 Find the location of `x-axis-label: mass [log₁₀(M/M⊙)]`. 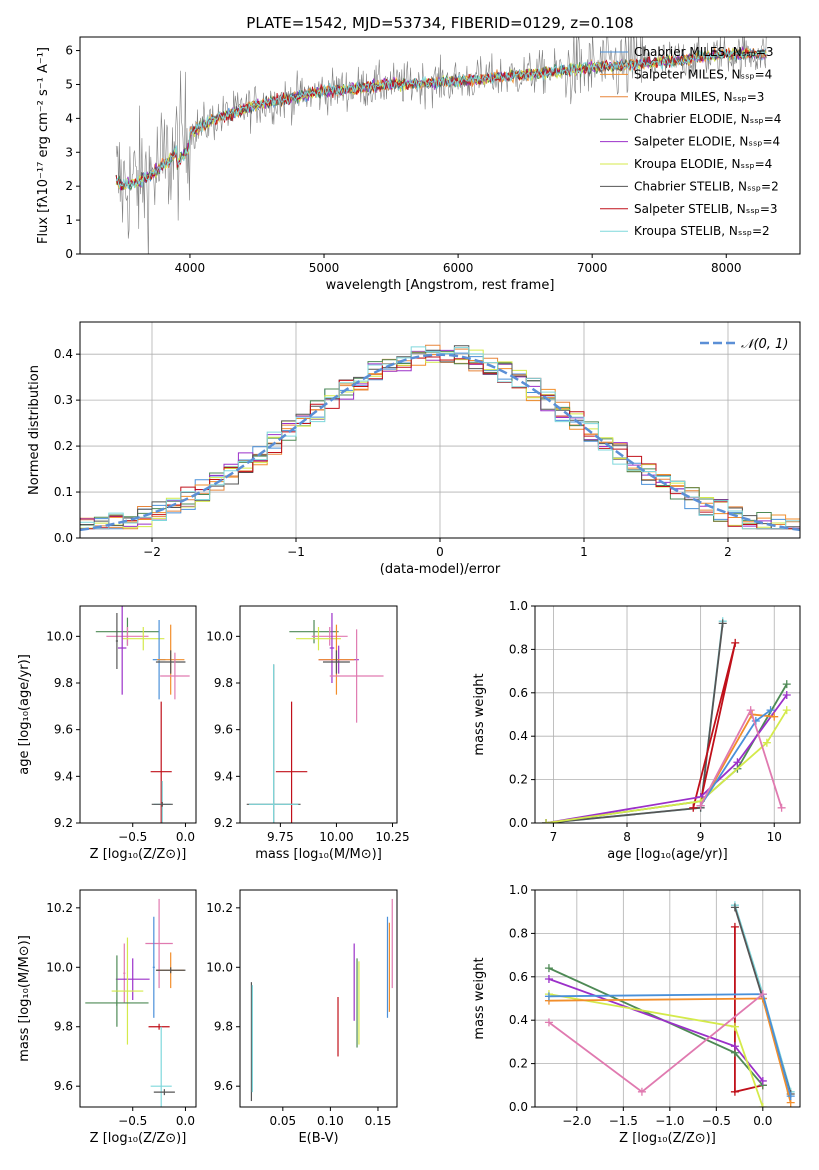

x-axis-label: mass [log₁₀(M/M⊙)] is located at coordinates (318, 854).